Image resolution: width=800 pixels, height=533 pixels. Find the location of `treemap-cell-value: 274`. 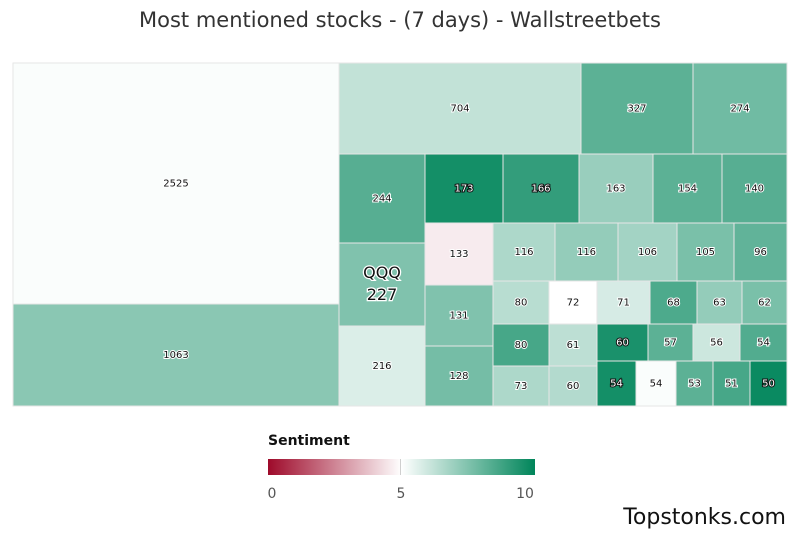

treemap-cell-value: 274 is located at coordinates (739, 109).